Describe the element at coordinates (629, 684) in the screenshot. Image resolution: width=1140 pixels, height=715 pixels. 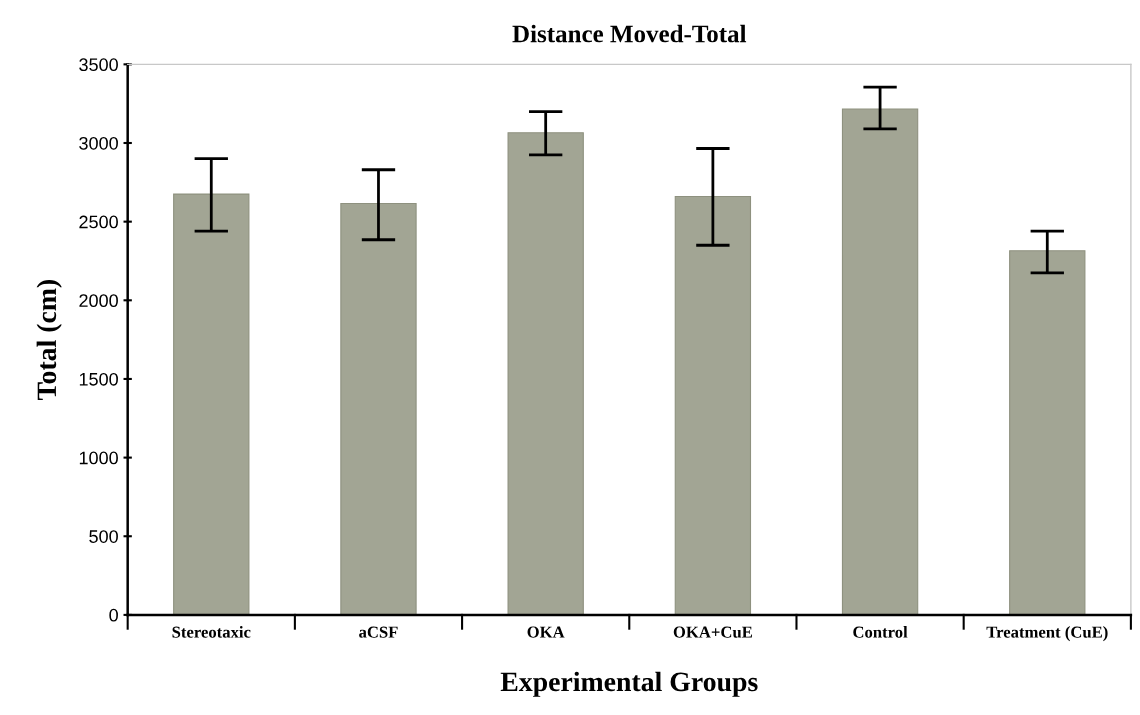
I see `x-axis-title: Experimental Groups` at that location.